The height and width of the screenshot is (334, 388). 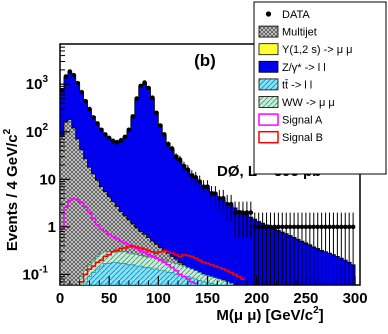 I want to click on signal-b-line, so click(x=162, y=264).